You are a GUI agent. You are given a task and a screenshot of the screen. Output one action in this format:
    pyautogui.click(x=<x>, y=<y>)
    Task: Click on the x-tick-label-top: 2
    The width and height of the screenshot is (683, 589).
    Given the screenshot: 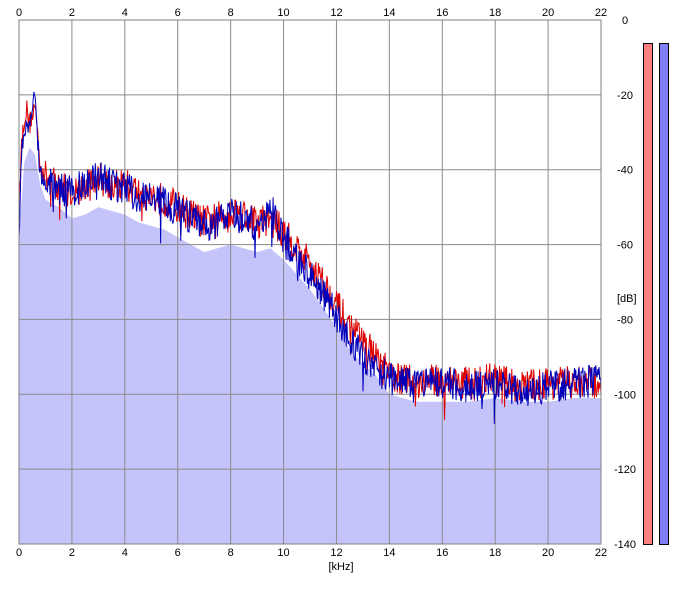 What is the action you would take?
    pyautogui.click(x=72, y=13)
    